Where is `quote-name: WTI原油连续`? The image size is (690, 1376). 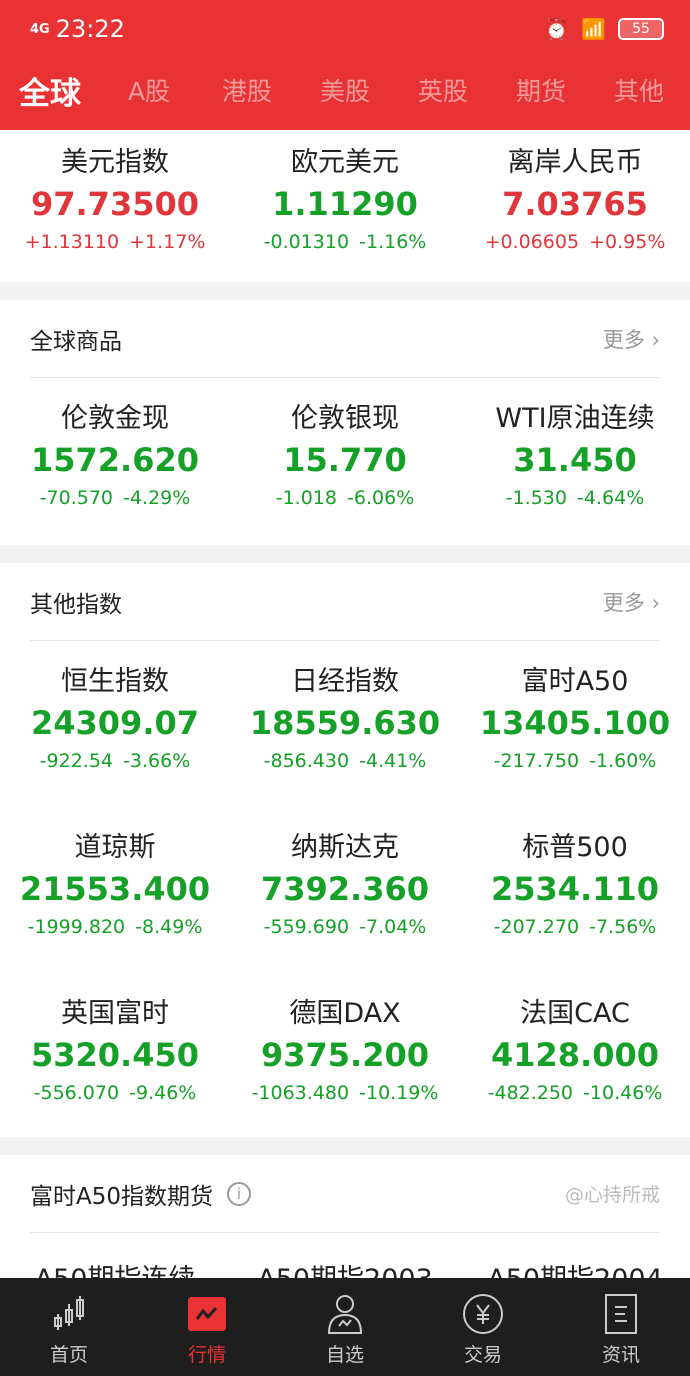
quote-name: WTI原油连续 is located at coordinates (575, 418).